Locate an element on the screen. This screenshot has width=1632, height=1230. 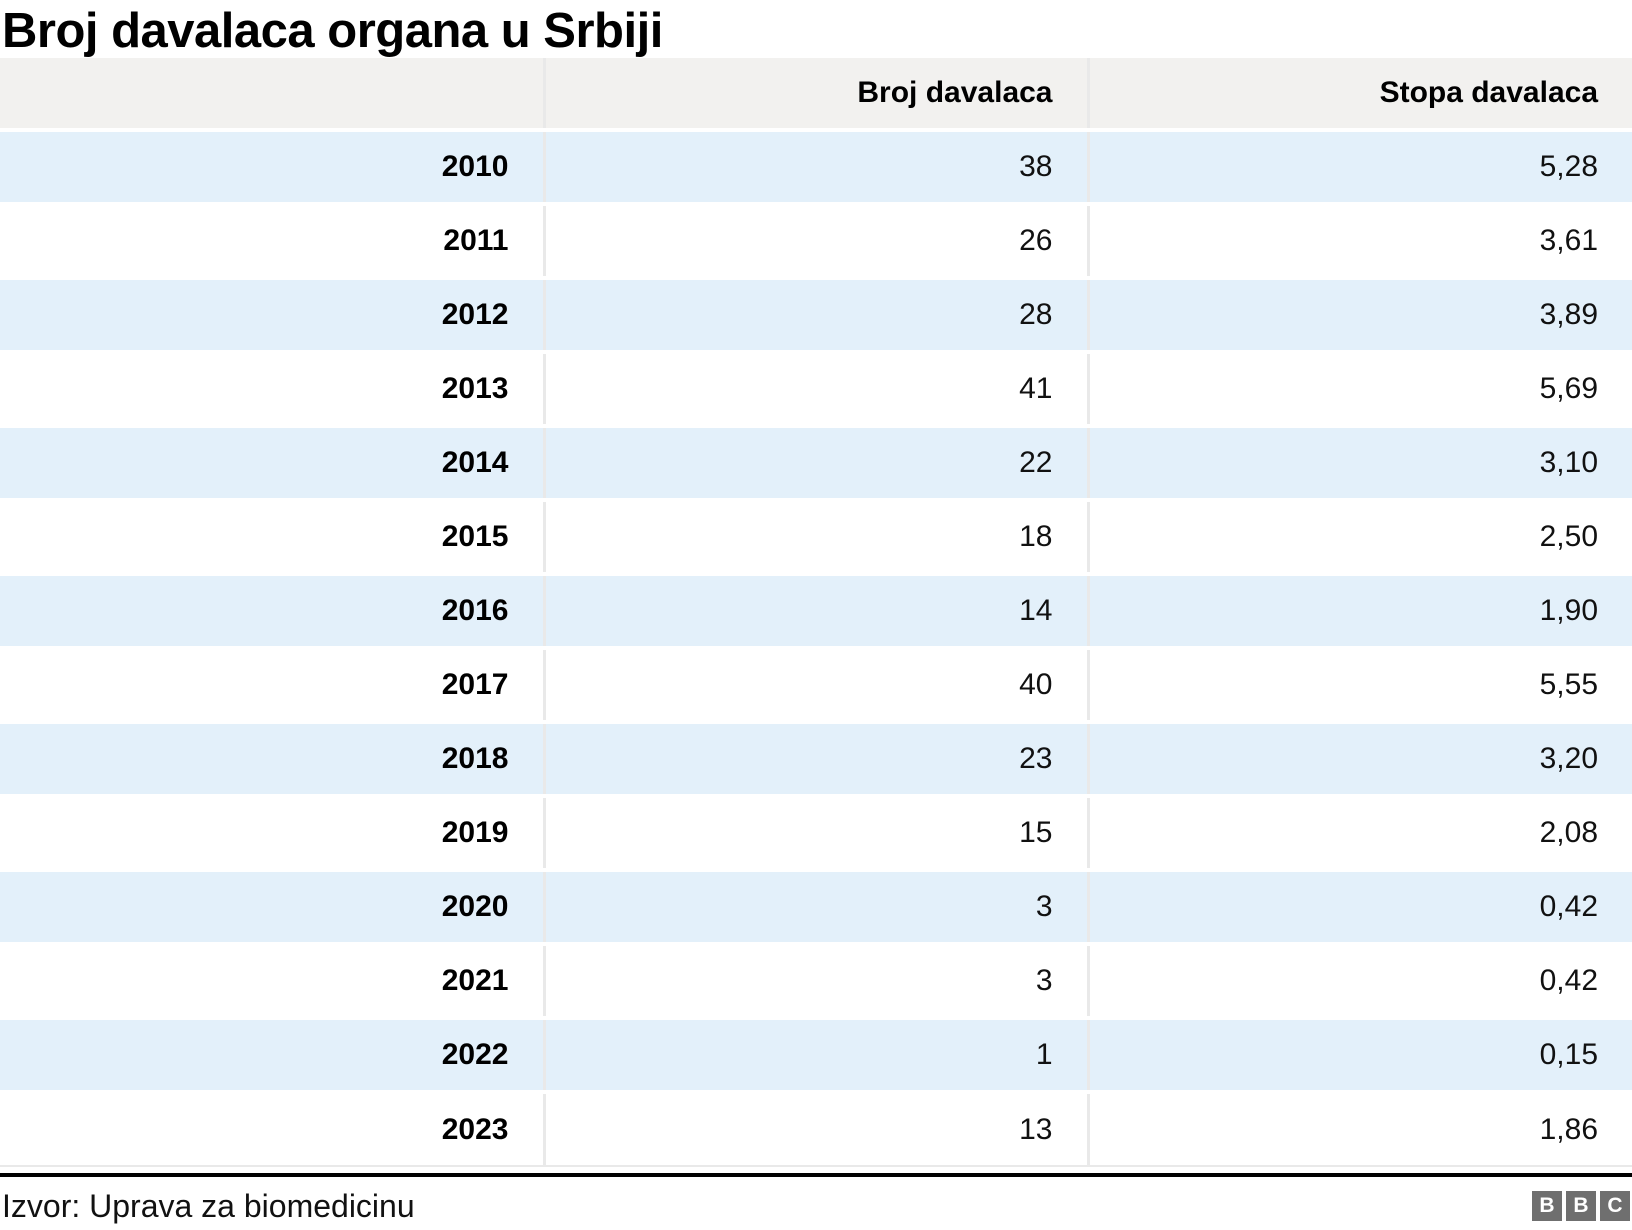
table-header: Broj davalaca Stopa davalaca is located at coordinates (816, 95).